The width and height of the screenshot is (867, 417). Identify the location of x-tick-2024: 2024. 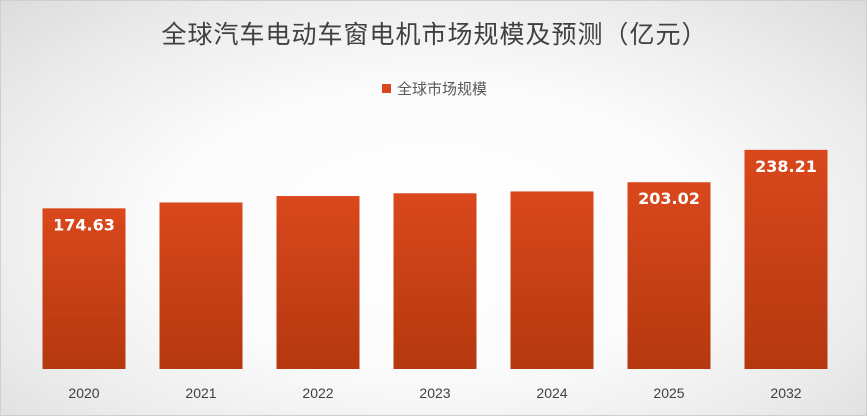
(551, 393).